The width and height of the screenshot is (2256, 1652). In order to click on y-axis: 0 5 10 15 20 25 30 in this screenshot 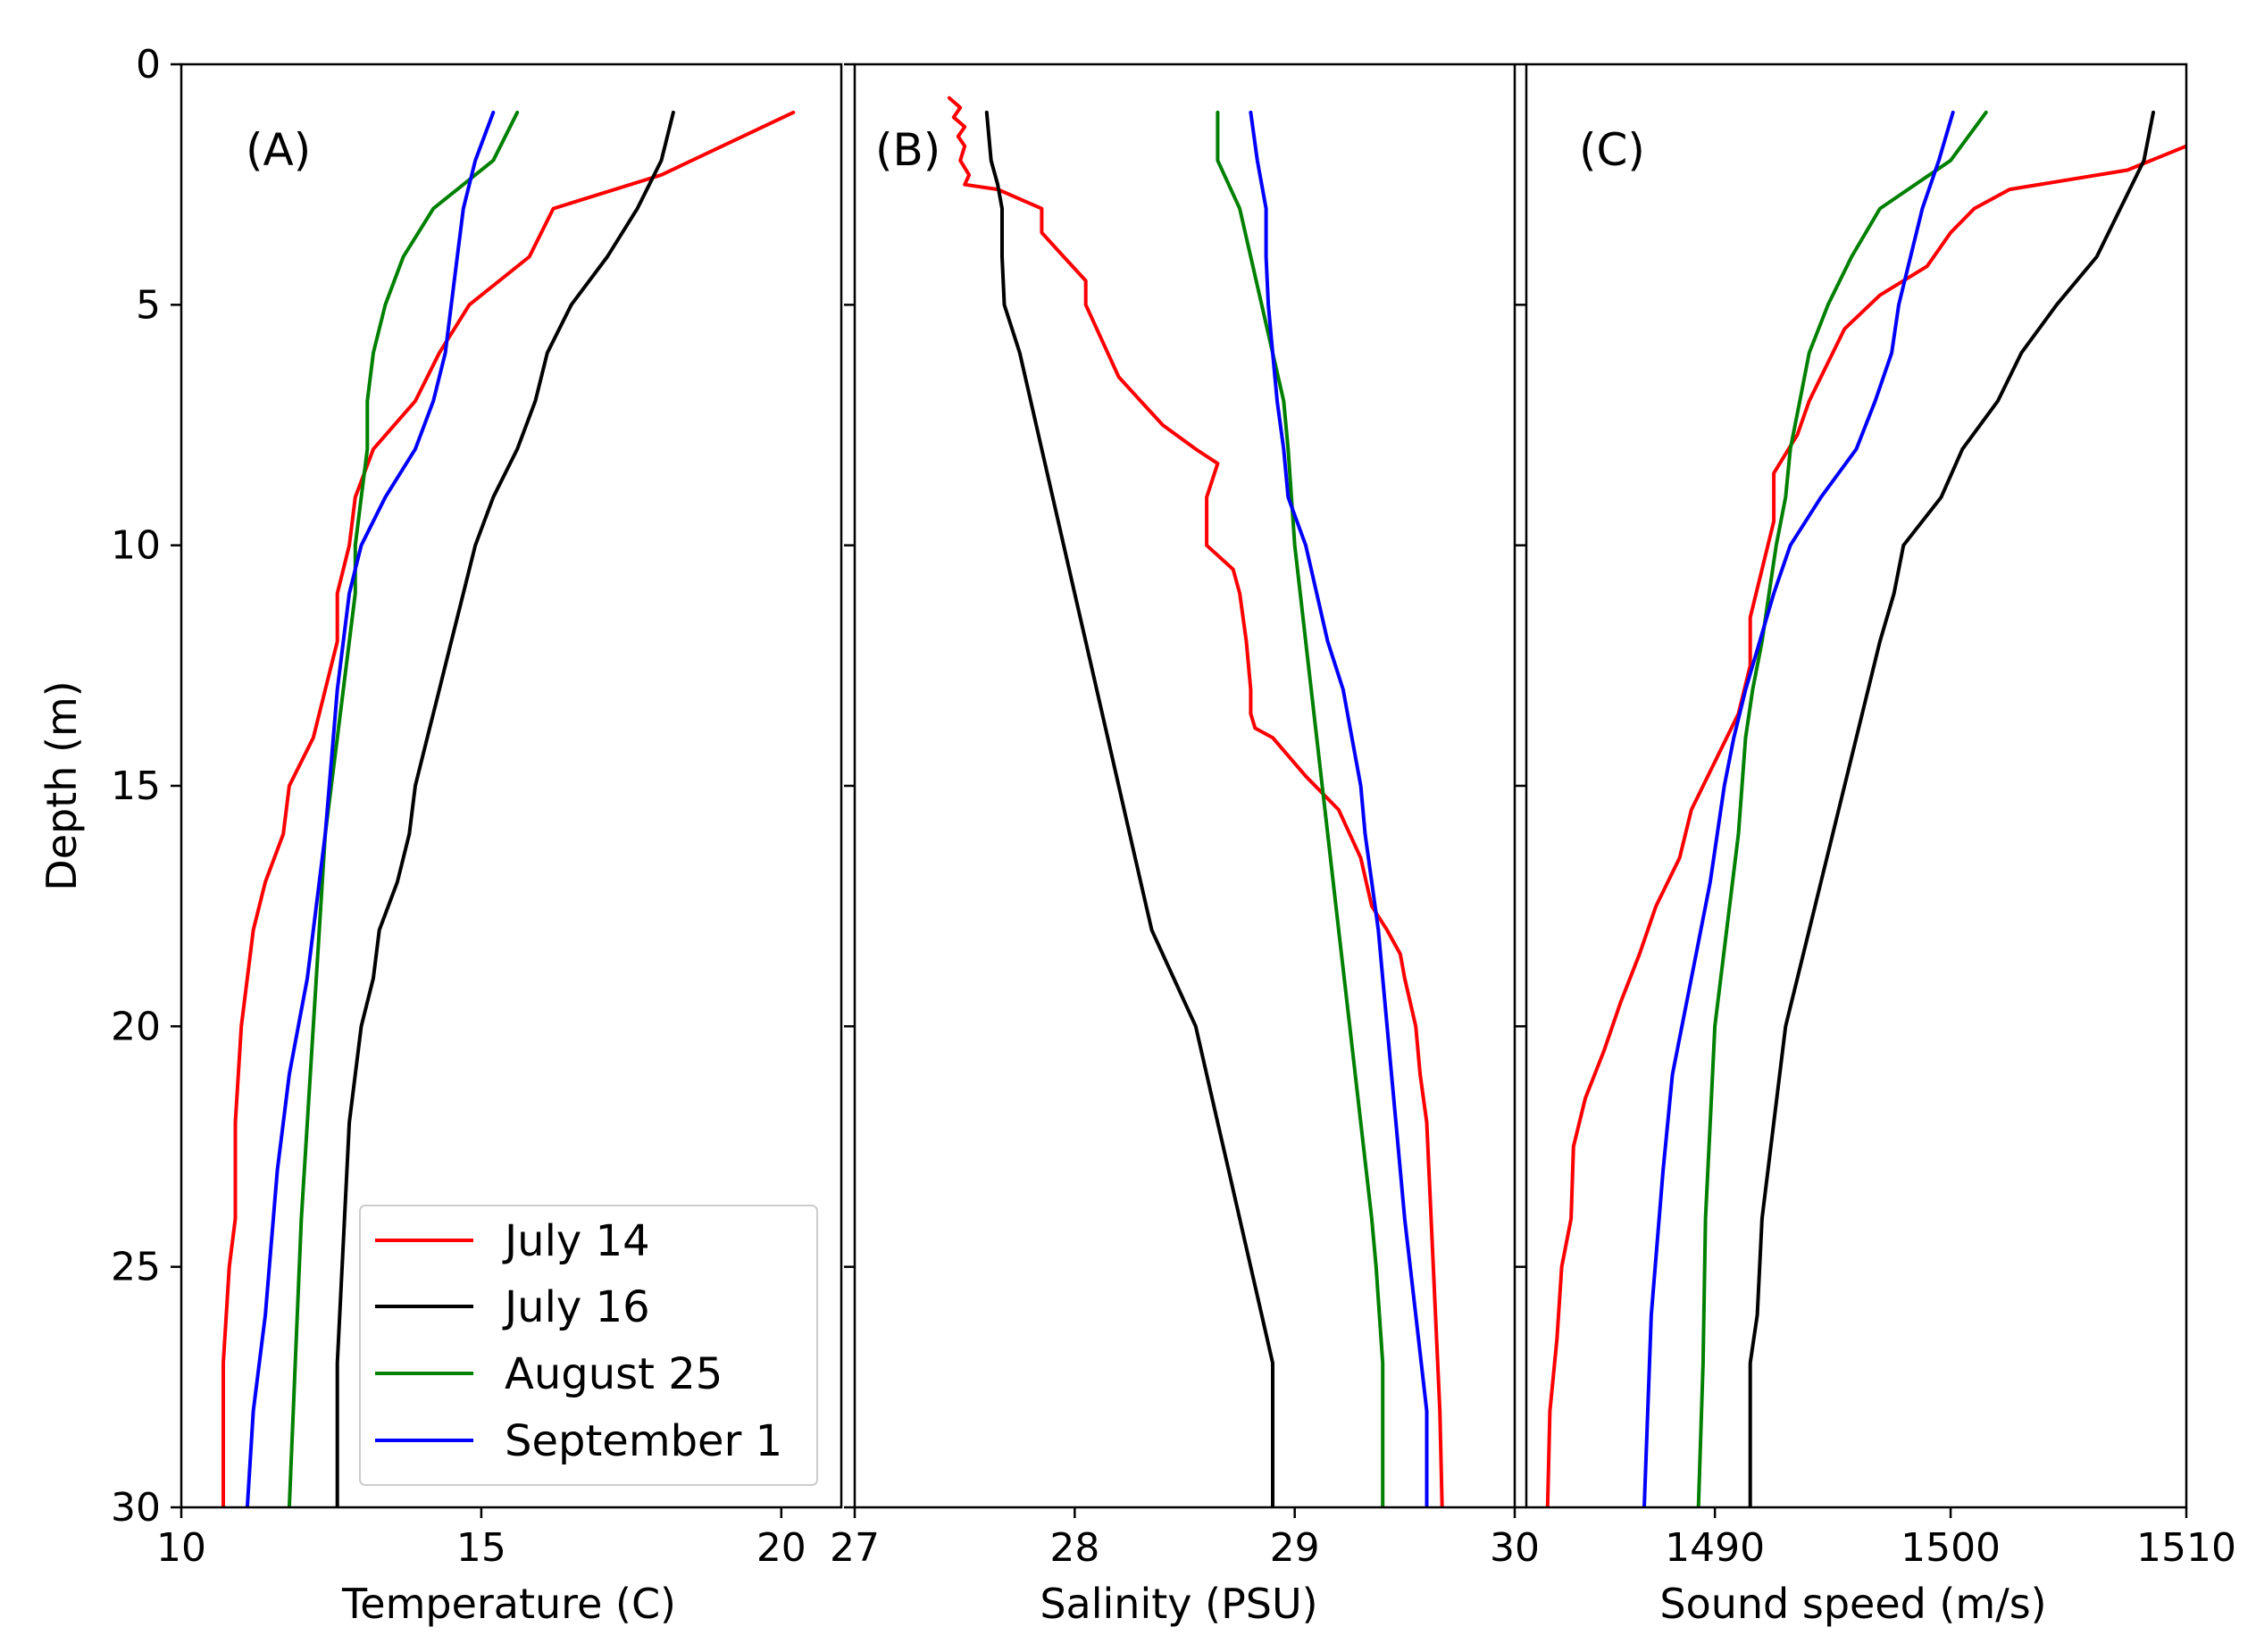, I will do `click(136, 786)`.